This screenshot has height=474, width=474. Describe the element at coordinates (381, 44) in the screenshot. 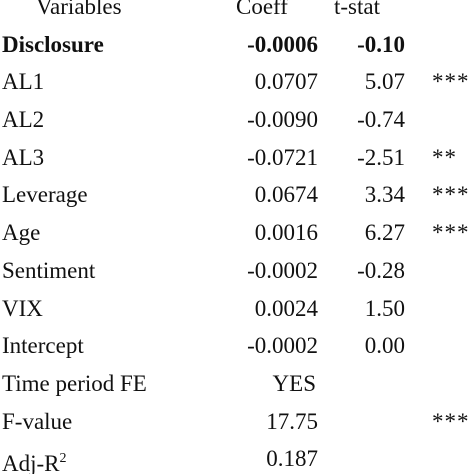

I see `t-stat-value: -0.10` at that location.